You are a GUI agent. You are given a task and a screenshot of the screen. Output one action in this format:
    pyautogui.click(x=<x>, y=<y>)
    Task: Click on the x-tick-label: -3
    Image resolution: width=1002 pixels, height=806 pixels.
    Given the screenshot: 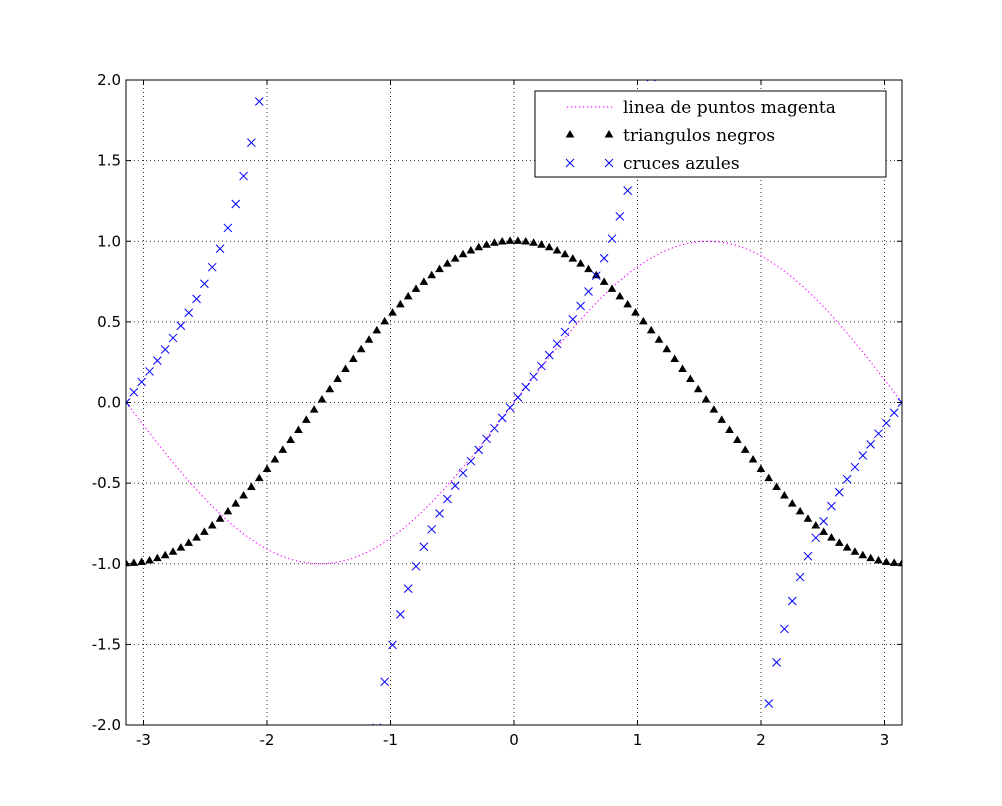 What is the action you would take?
    pyautogui.click(x=143, y=740)
    